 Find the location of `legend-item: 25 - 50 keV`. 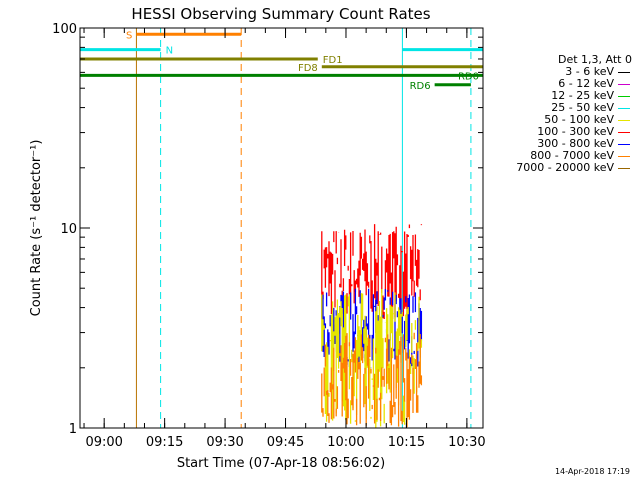

legend-item: 25 - 50 keV is located at coordinates (566, 108).